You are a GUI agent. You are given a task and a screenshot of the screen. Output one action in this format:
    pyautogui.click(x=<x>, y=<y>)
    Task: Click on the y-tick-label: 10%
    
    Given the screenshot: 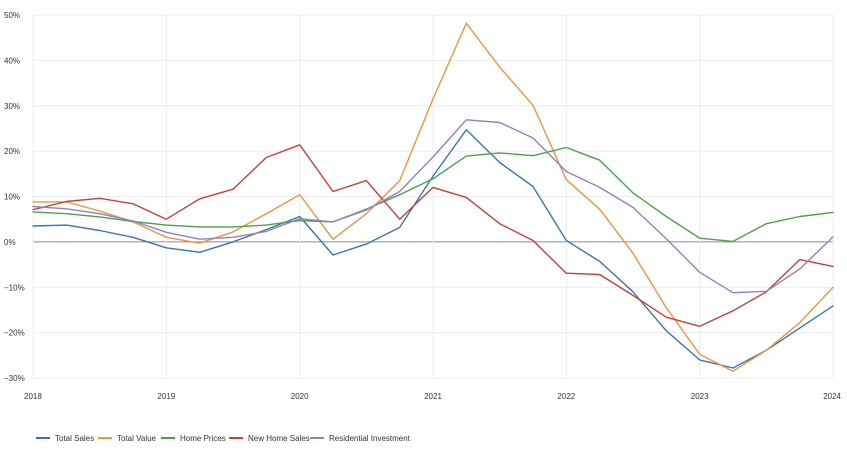 What is the action you would take?
    pyautogui.click(x=12, y=197)
    